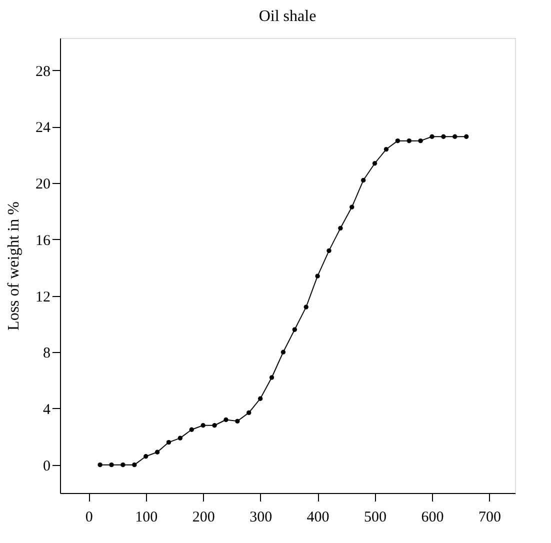  I want to click on chart-title: Oil shale, so click(287, 16).